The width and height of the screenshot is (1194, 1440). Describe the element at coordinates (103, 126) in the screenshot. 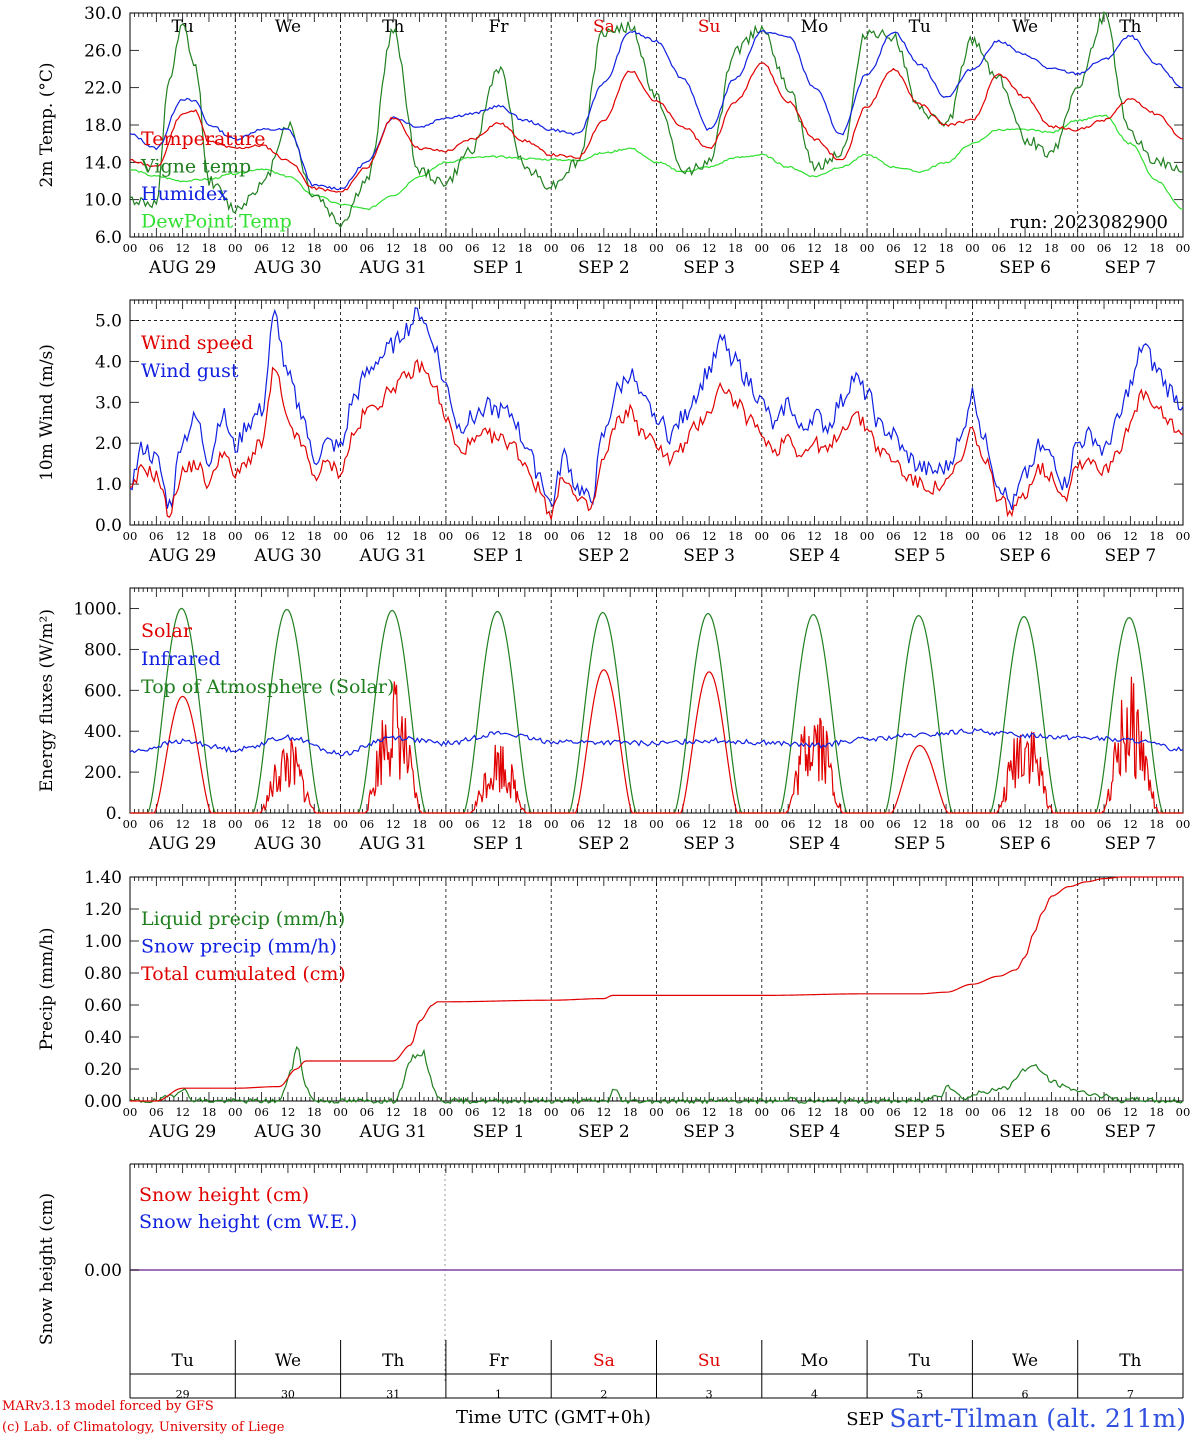

I see `y-tick-label: 18.0` at that location.